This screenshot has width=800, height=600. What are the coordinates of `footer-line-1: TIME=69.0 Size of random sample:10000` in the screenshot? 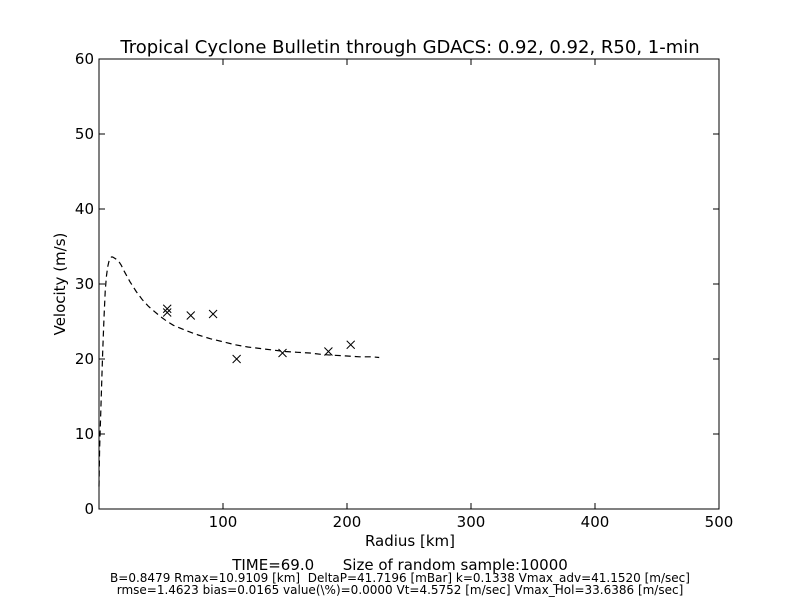 It's located at (399, 565).